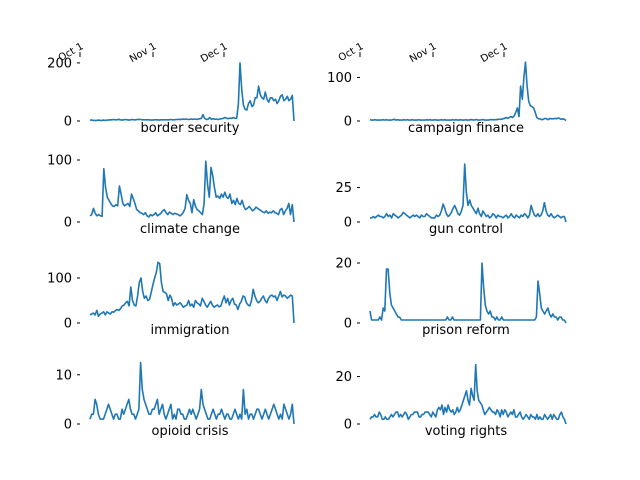 The width and height of the screenshot is (640, 480). I want to click on series-line-climate-change, so click(192, 191).